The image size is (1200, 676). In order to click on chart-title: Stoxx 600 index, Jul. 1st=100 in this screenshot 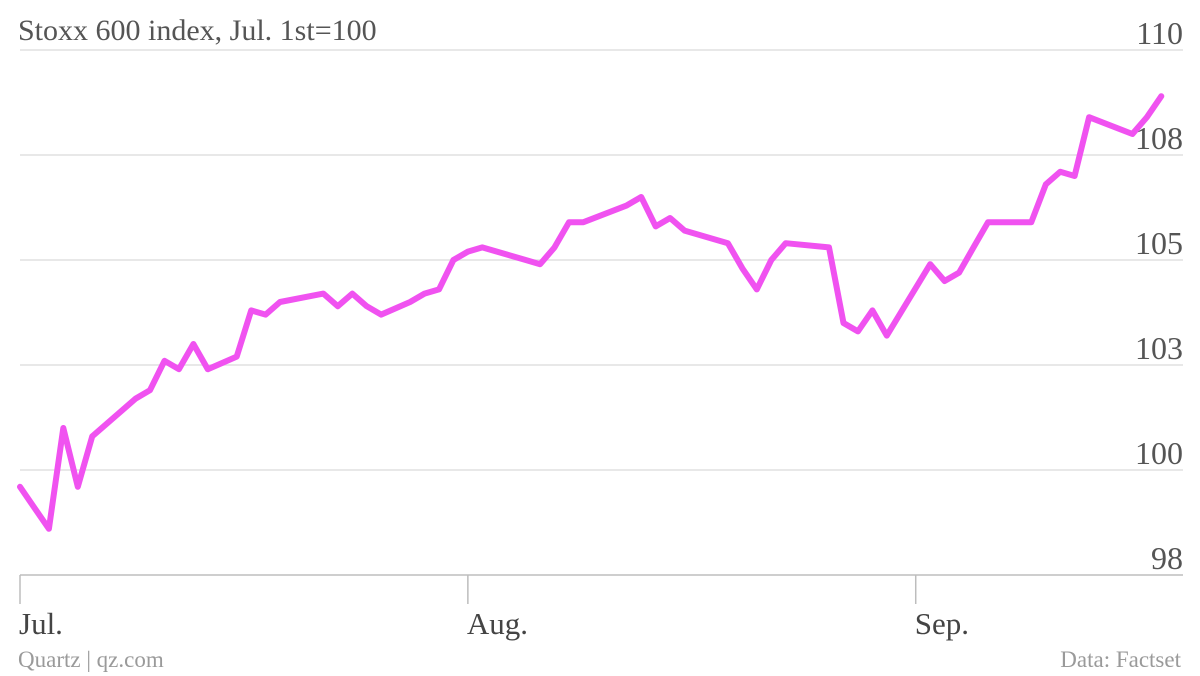, I will do `click(197, 30)`.